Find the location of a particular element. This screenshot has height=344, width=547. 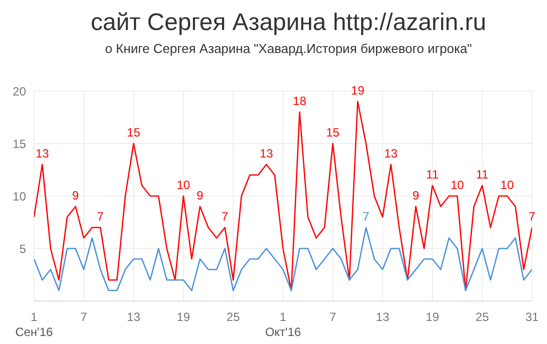

chart-title: сайт Сергея Азарина http://azarin.ru is located at coordinates (289, 23).